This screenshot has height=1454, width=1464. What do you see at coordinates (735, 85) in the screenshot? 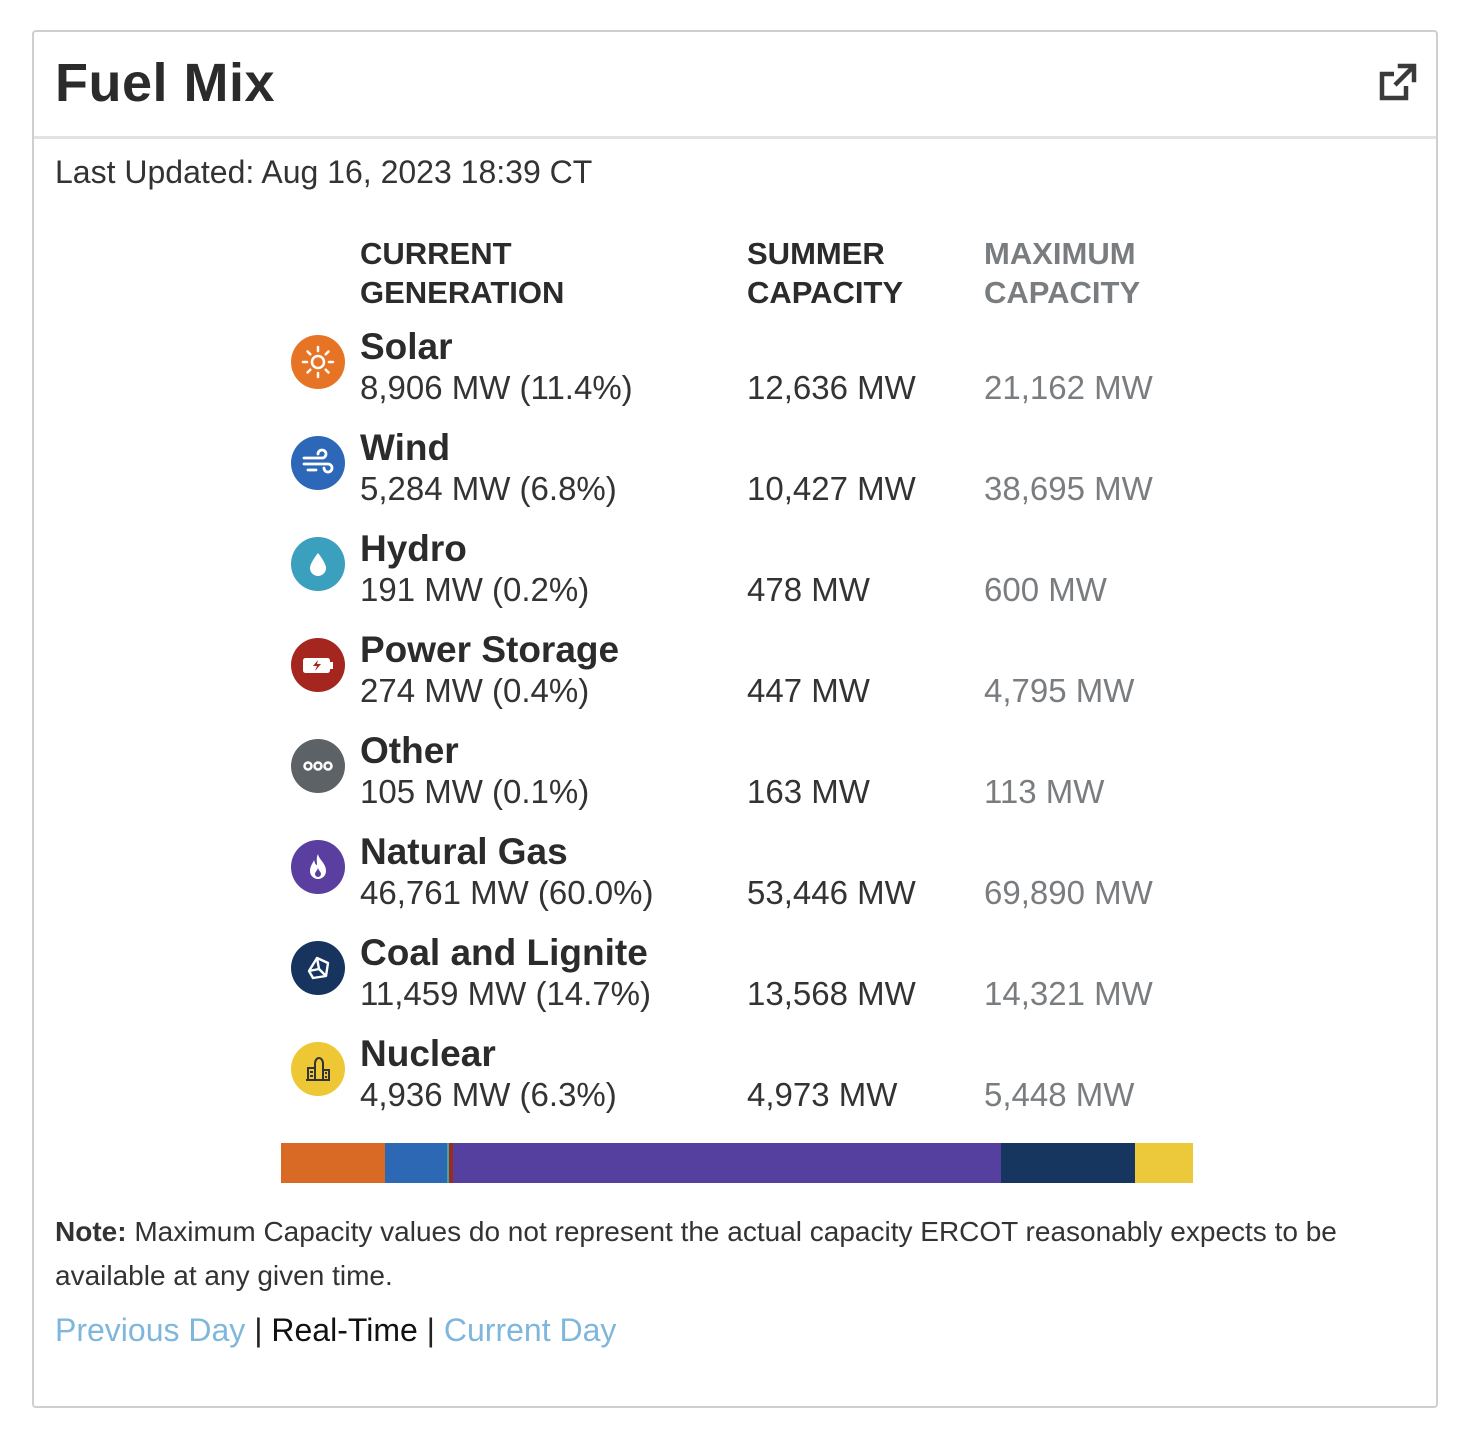
I see `card-header: Fuel Mix` at bounding box center [735, 85].